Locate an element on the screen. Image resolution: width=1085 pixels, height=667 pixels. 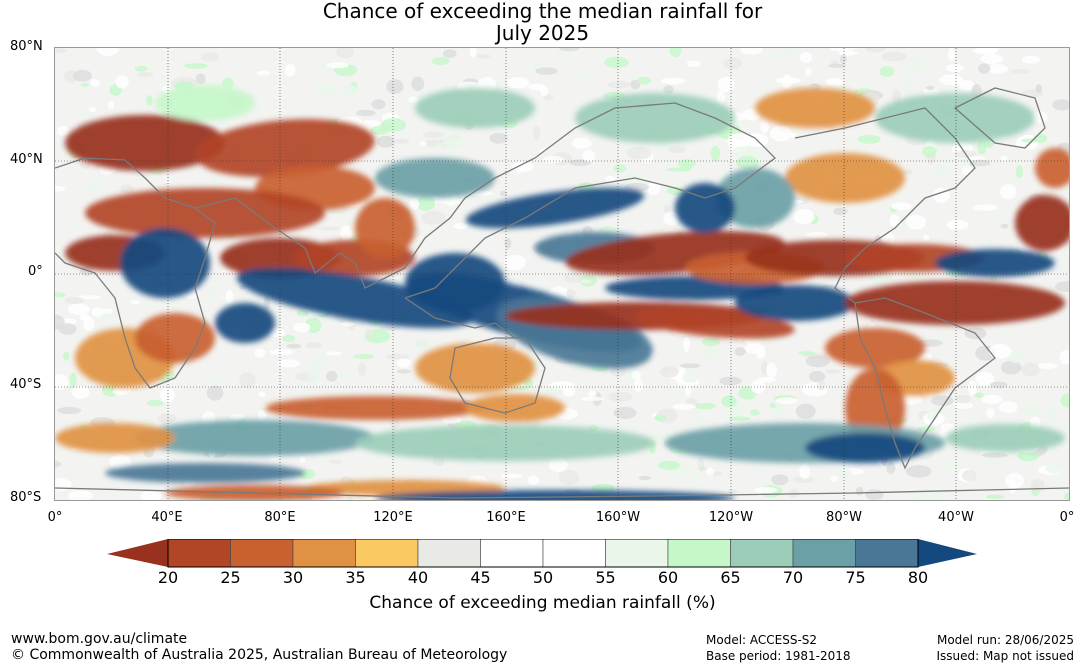
lat-label-40n: 40°N is located at coordinates (26, 159).